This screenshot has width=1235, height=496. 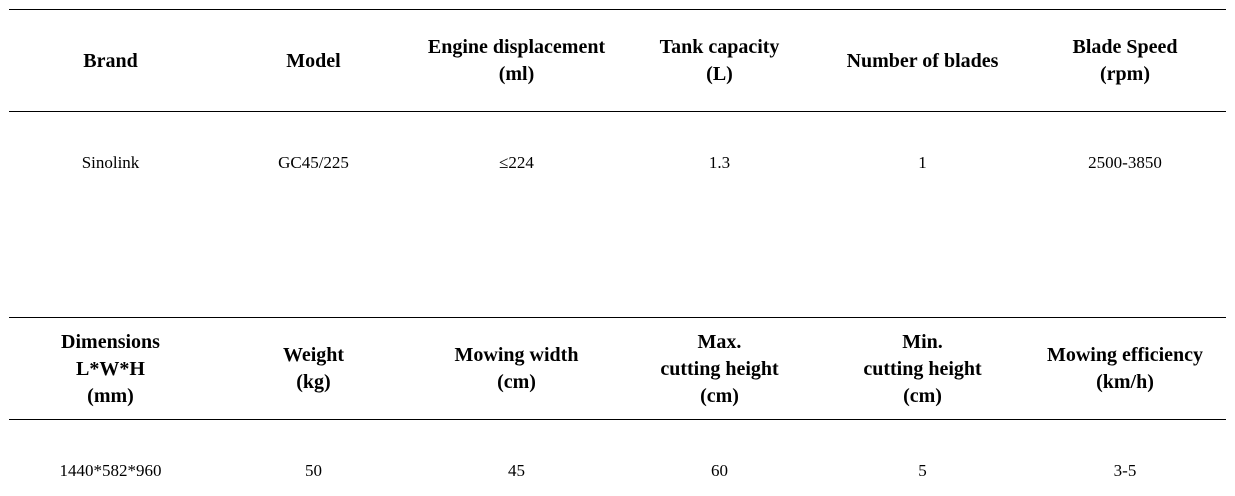 What do you see at coordinates (922, 470) in the screenshot?
I see `table2-value-min-cutting-height: 5` at bounding box center [922, 470].